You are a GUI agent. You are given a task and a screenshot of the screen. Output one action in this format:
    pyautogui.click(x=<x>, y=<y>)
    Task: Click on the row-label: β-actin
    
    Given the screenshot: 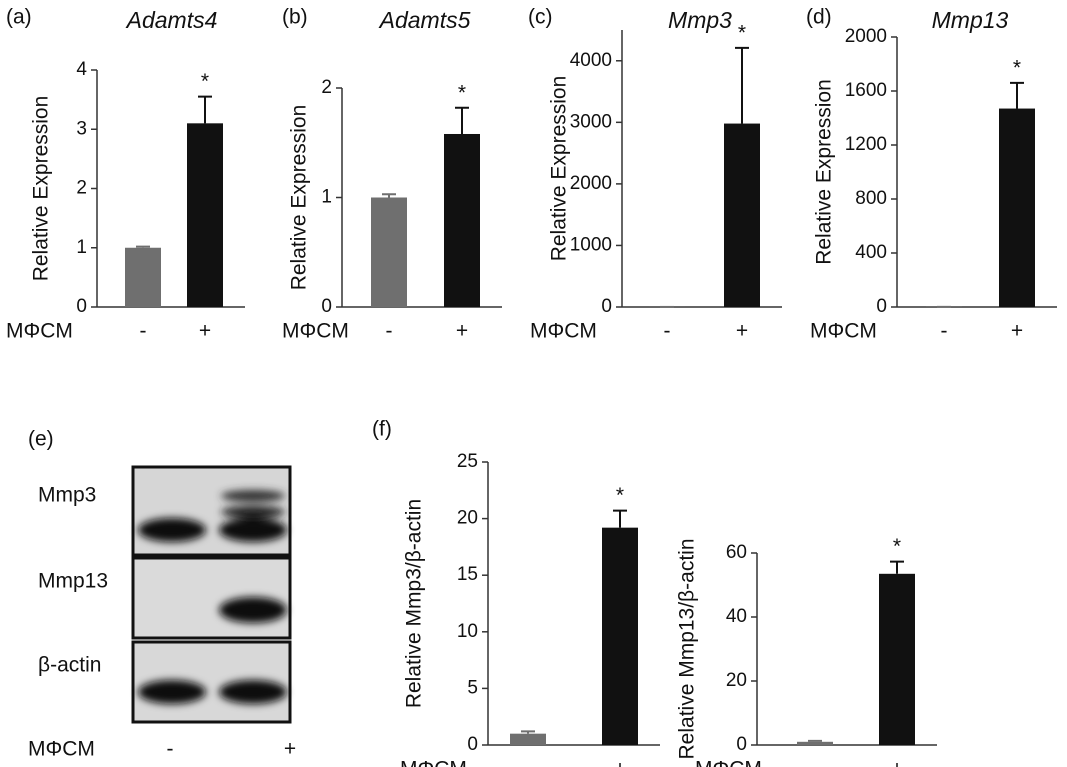 What is the action you would take?
    pyautogui.click(x=69, y=665)
    